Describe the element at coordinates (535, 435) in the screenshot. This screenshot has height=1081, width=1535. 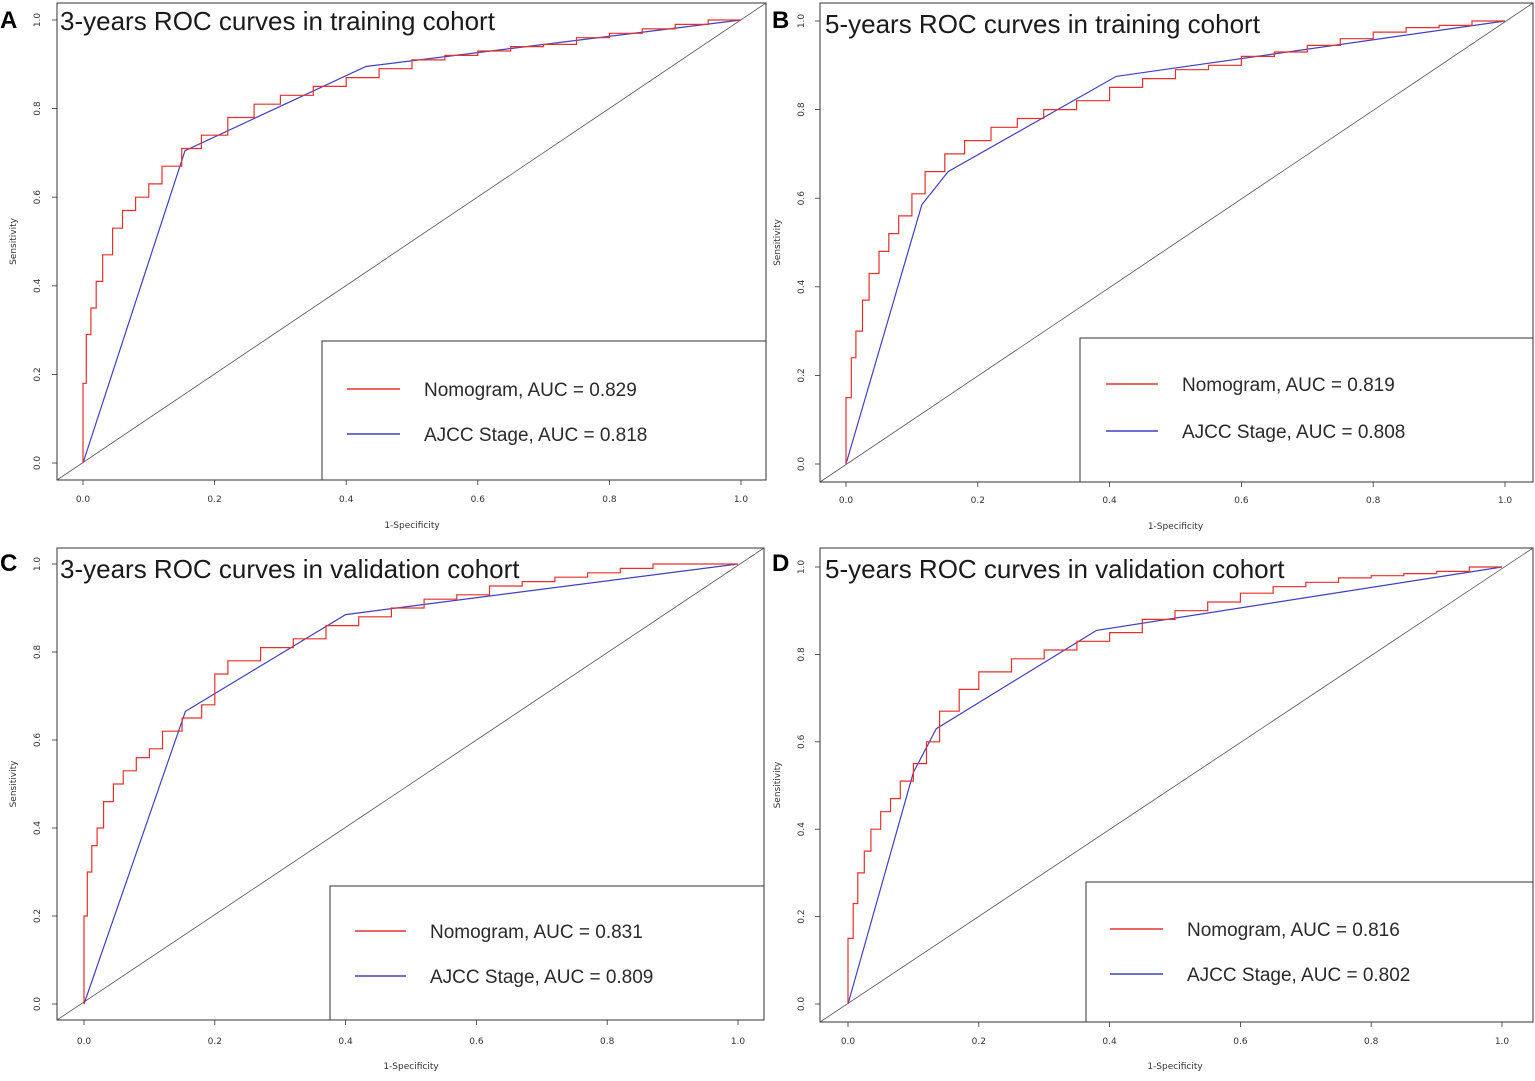
I see `legend-label-ajcc: AJCC Stage, AUC = 0.818` at that location.